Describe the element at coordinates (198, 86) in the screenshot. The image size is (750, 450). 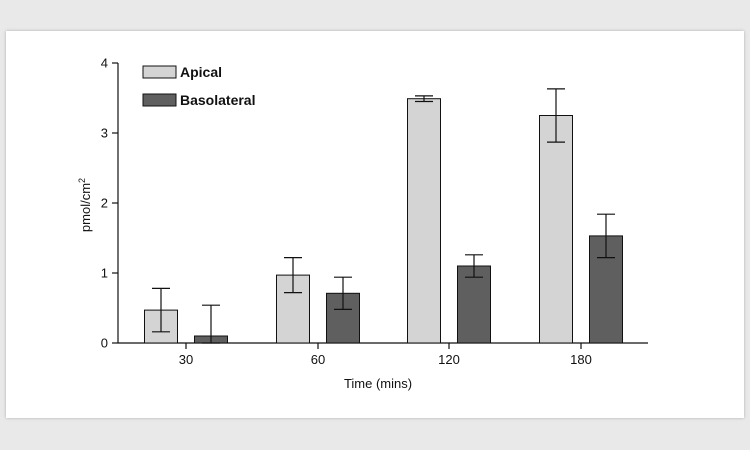
I see `legend: Apical Basolateral` at that location.